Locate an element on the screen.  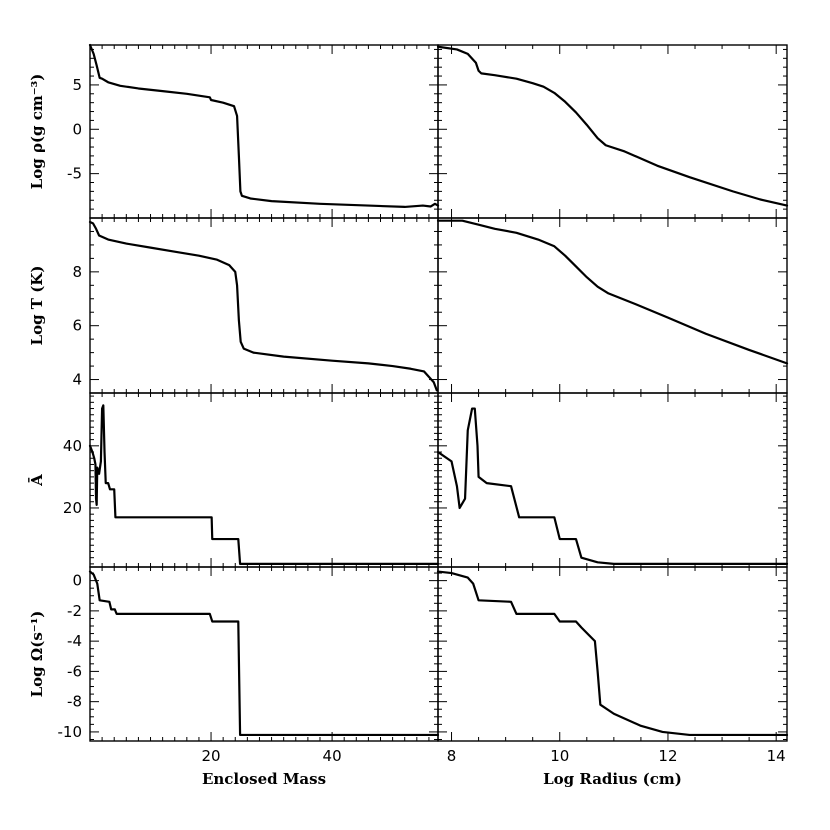
y-tick-label: 5 is located at coordinates (77, 85).